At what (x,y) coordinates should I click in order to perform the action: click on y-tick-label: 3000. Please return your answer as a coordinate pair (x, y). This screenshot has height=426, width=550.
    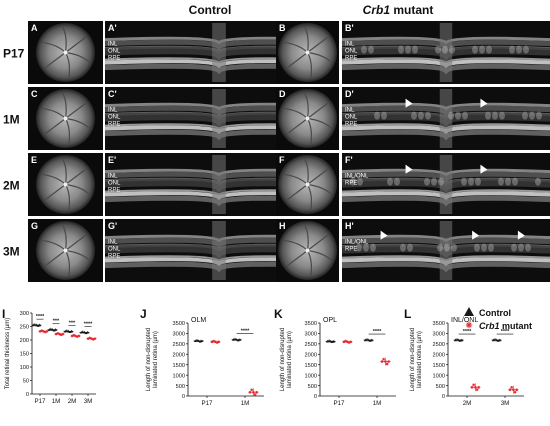
    Looking at the image, I should click on (439, 335).